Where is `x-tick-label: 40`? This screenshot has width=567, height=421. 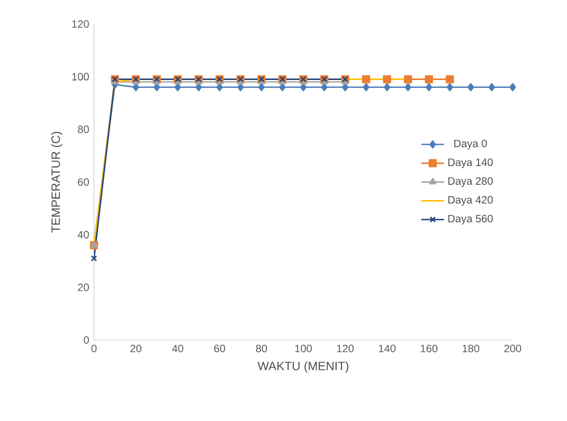
x-tick-label: 40 is located at coordinates (178, 348).